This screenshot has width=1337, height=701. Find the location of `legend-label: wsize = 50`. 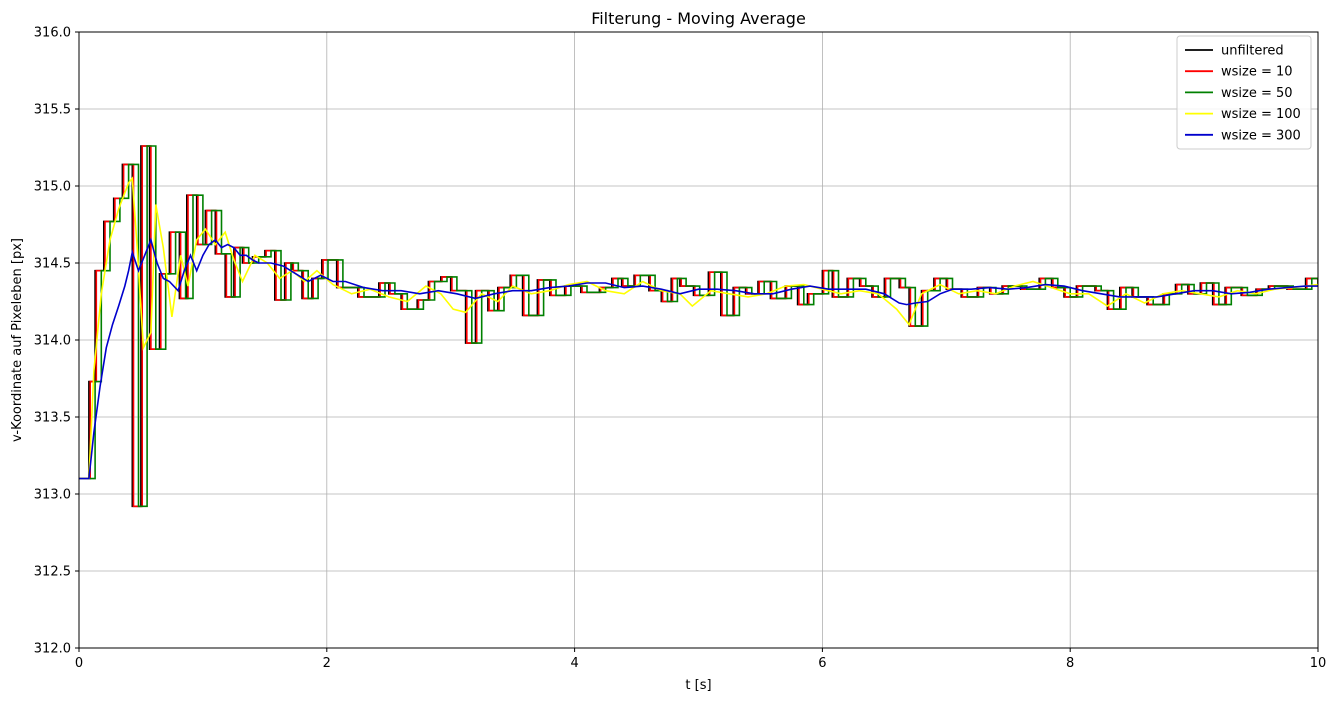

legend-label: wsize = 50 is located at coordinates (1257, 93).